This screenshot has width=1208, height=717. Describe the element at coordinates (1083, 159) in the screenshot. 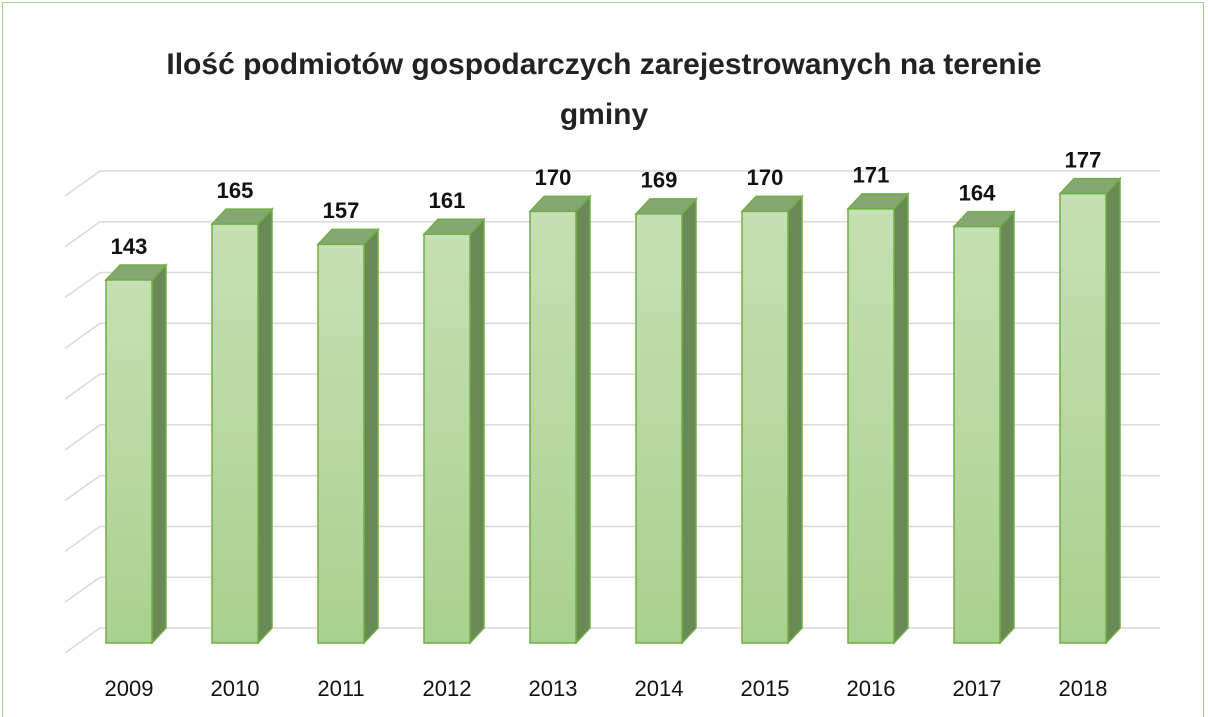

I see `data-label: 177` at that location.